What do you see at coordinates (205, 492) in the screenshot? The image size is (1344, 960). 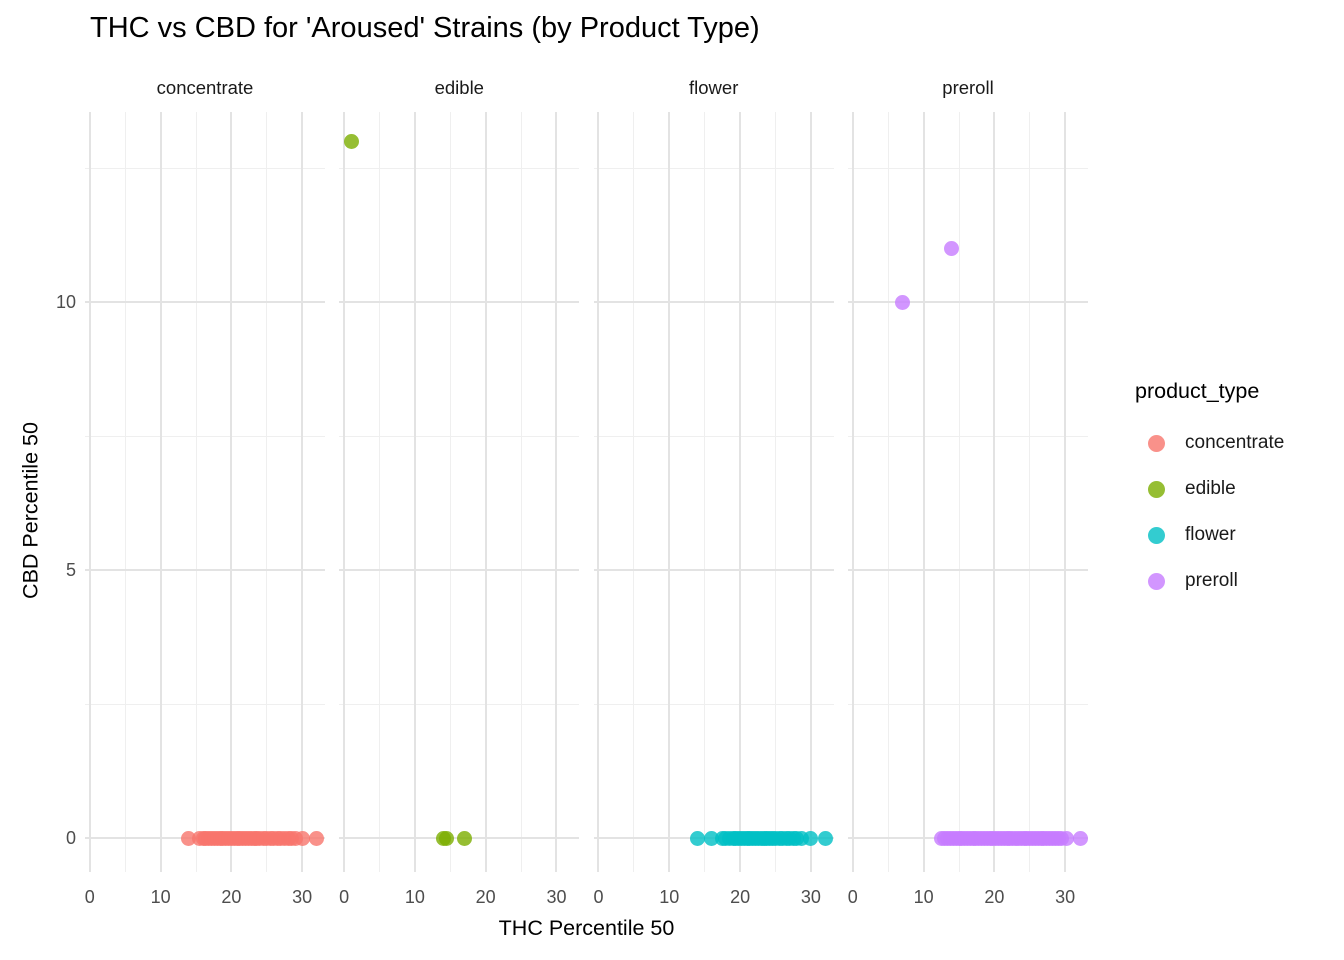 I see `facet-panel-concentrate` at bounding box center [205, 492].